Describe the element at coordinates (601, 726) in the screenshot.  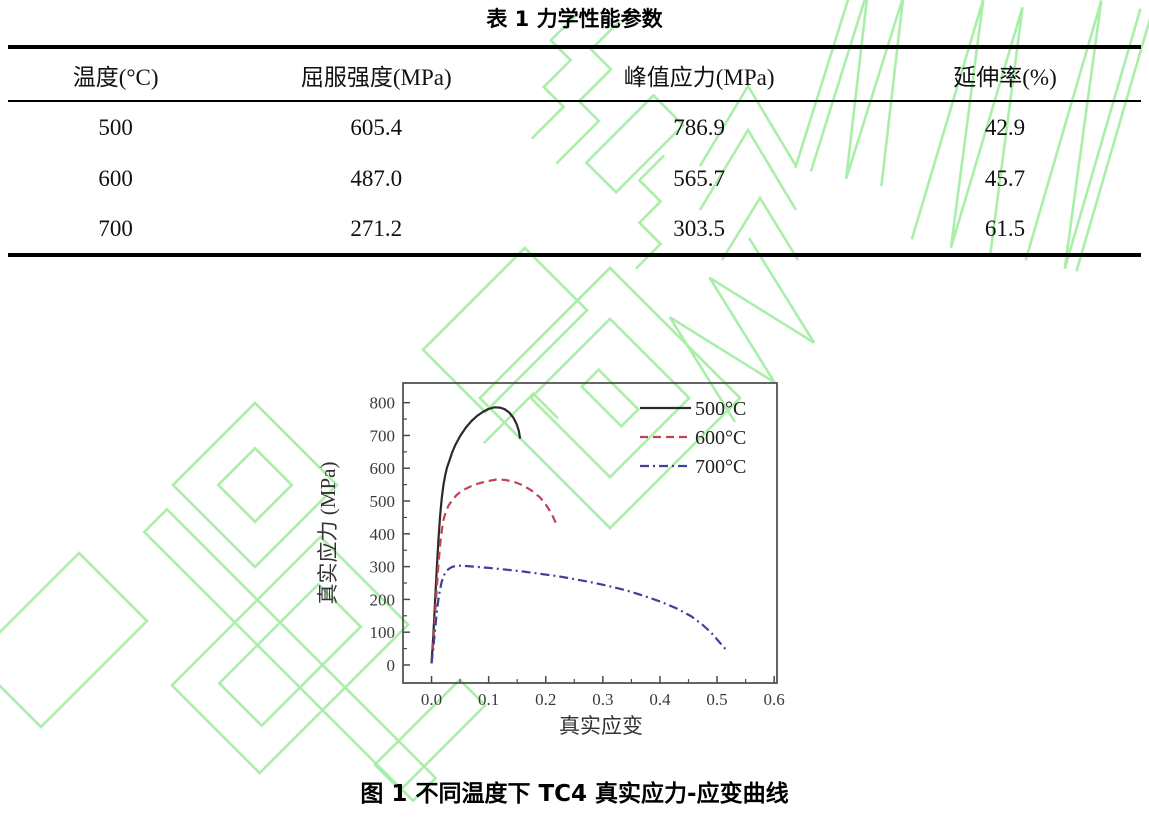
I see `x-axis-label: 真实应变` at that location.